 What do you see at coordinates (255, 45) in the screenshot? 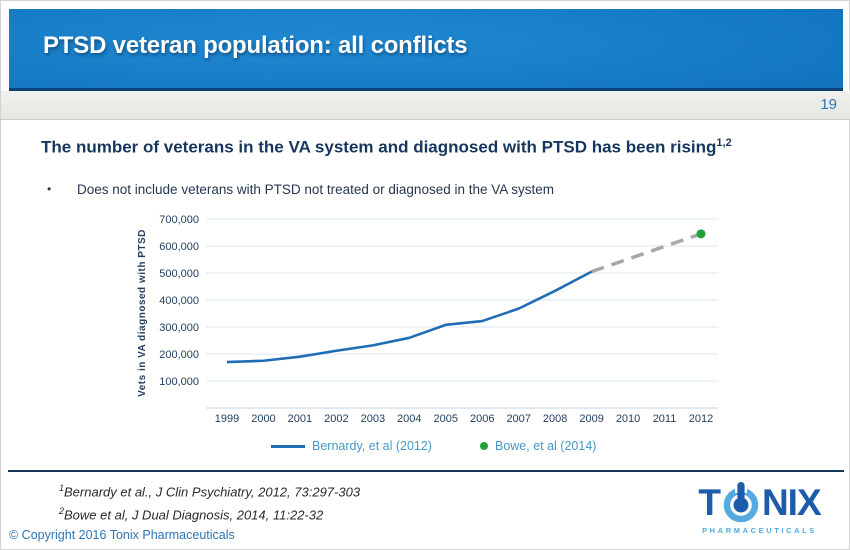
I see `slide-title: PTSD veteran population: all conflicts` at bounding box center [255, 45].